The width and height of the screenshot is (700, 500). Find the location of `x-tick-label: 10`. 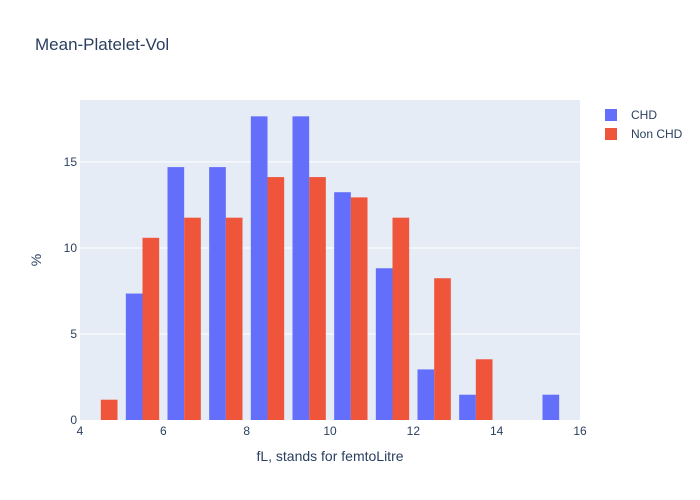

x-tick-label: 10 is located at coordinates (330, 431).